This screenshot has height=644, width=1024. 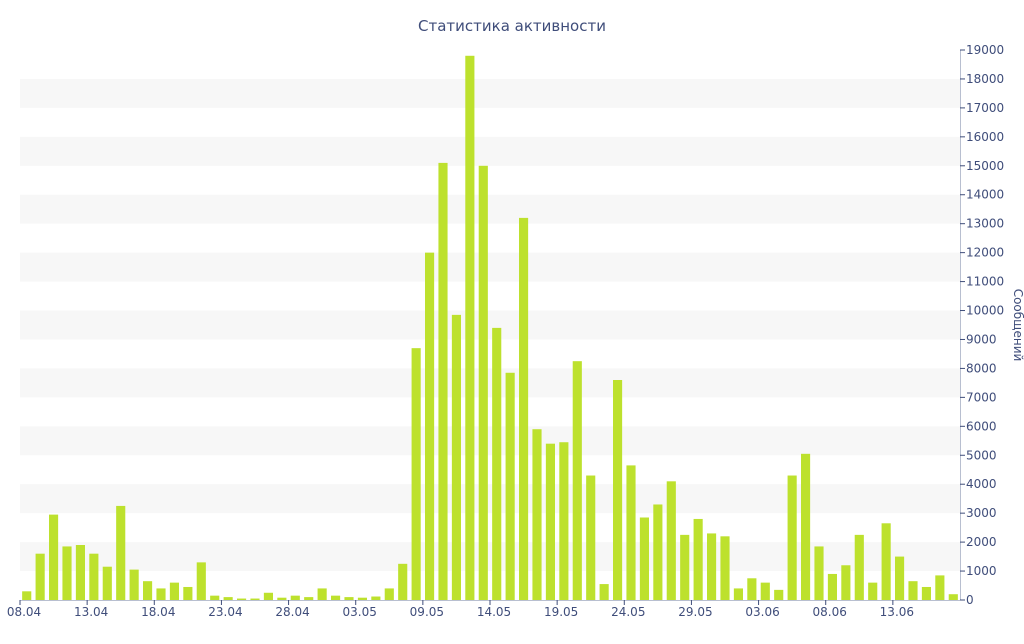 I want to click on y-tick-label: 17000, so click(x=985, y=108).